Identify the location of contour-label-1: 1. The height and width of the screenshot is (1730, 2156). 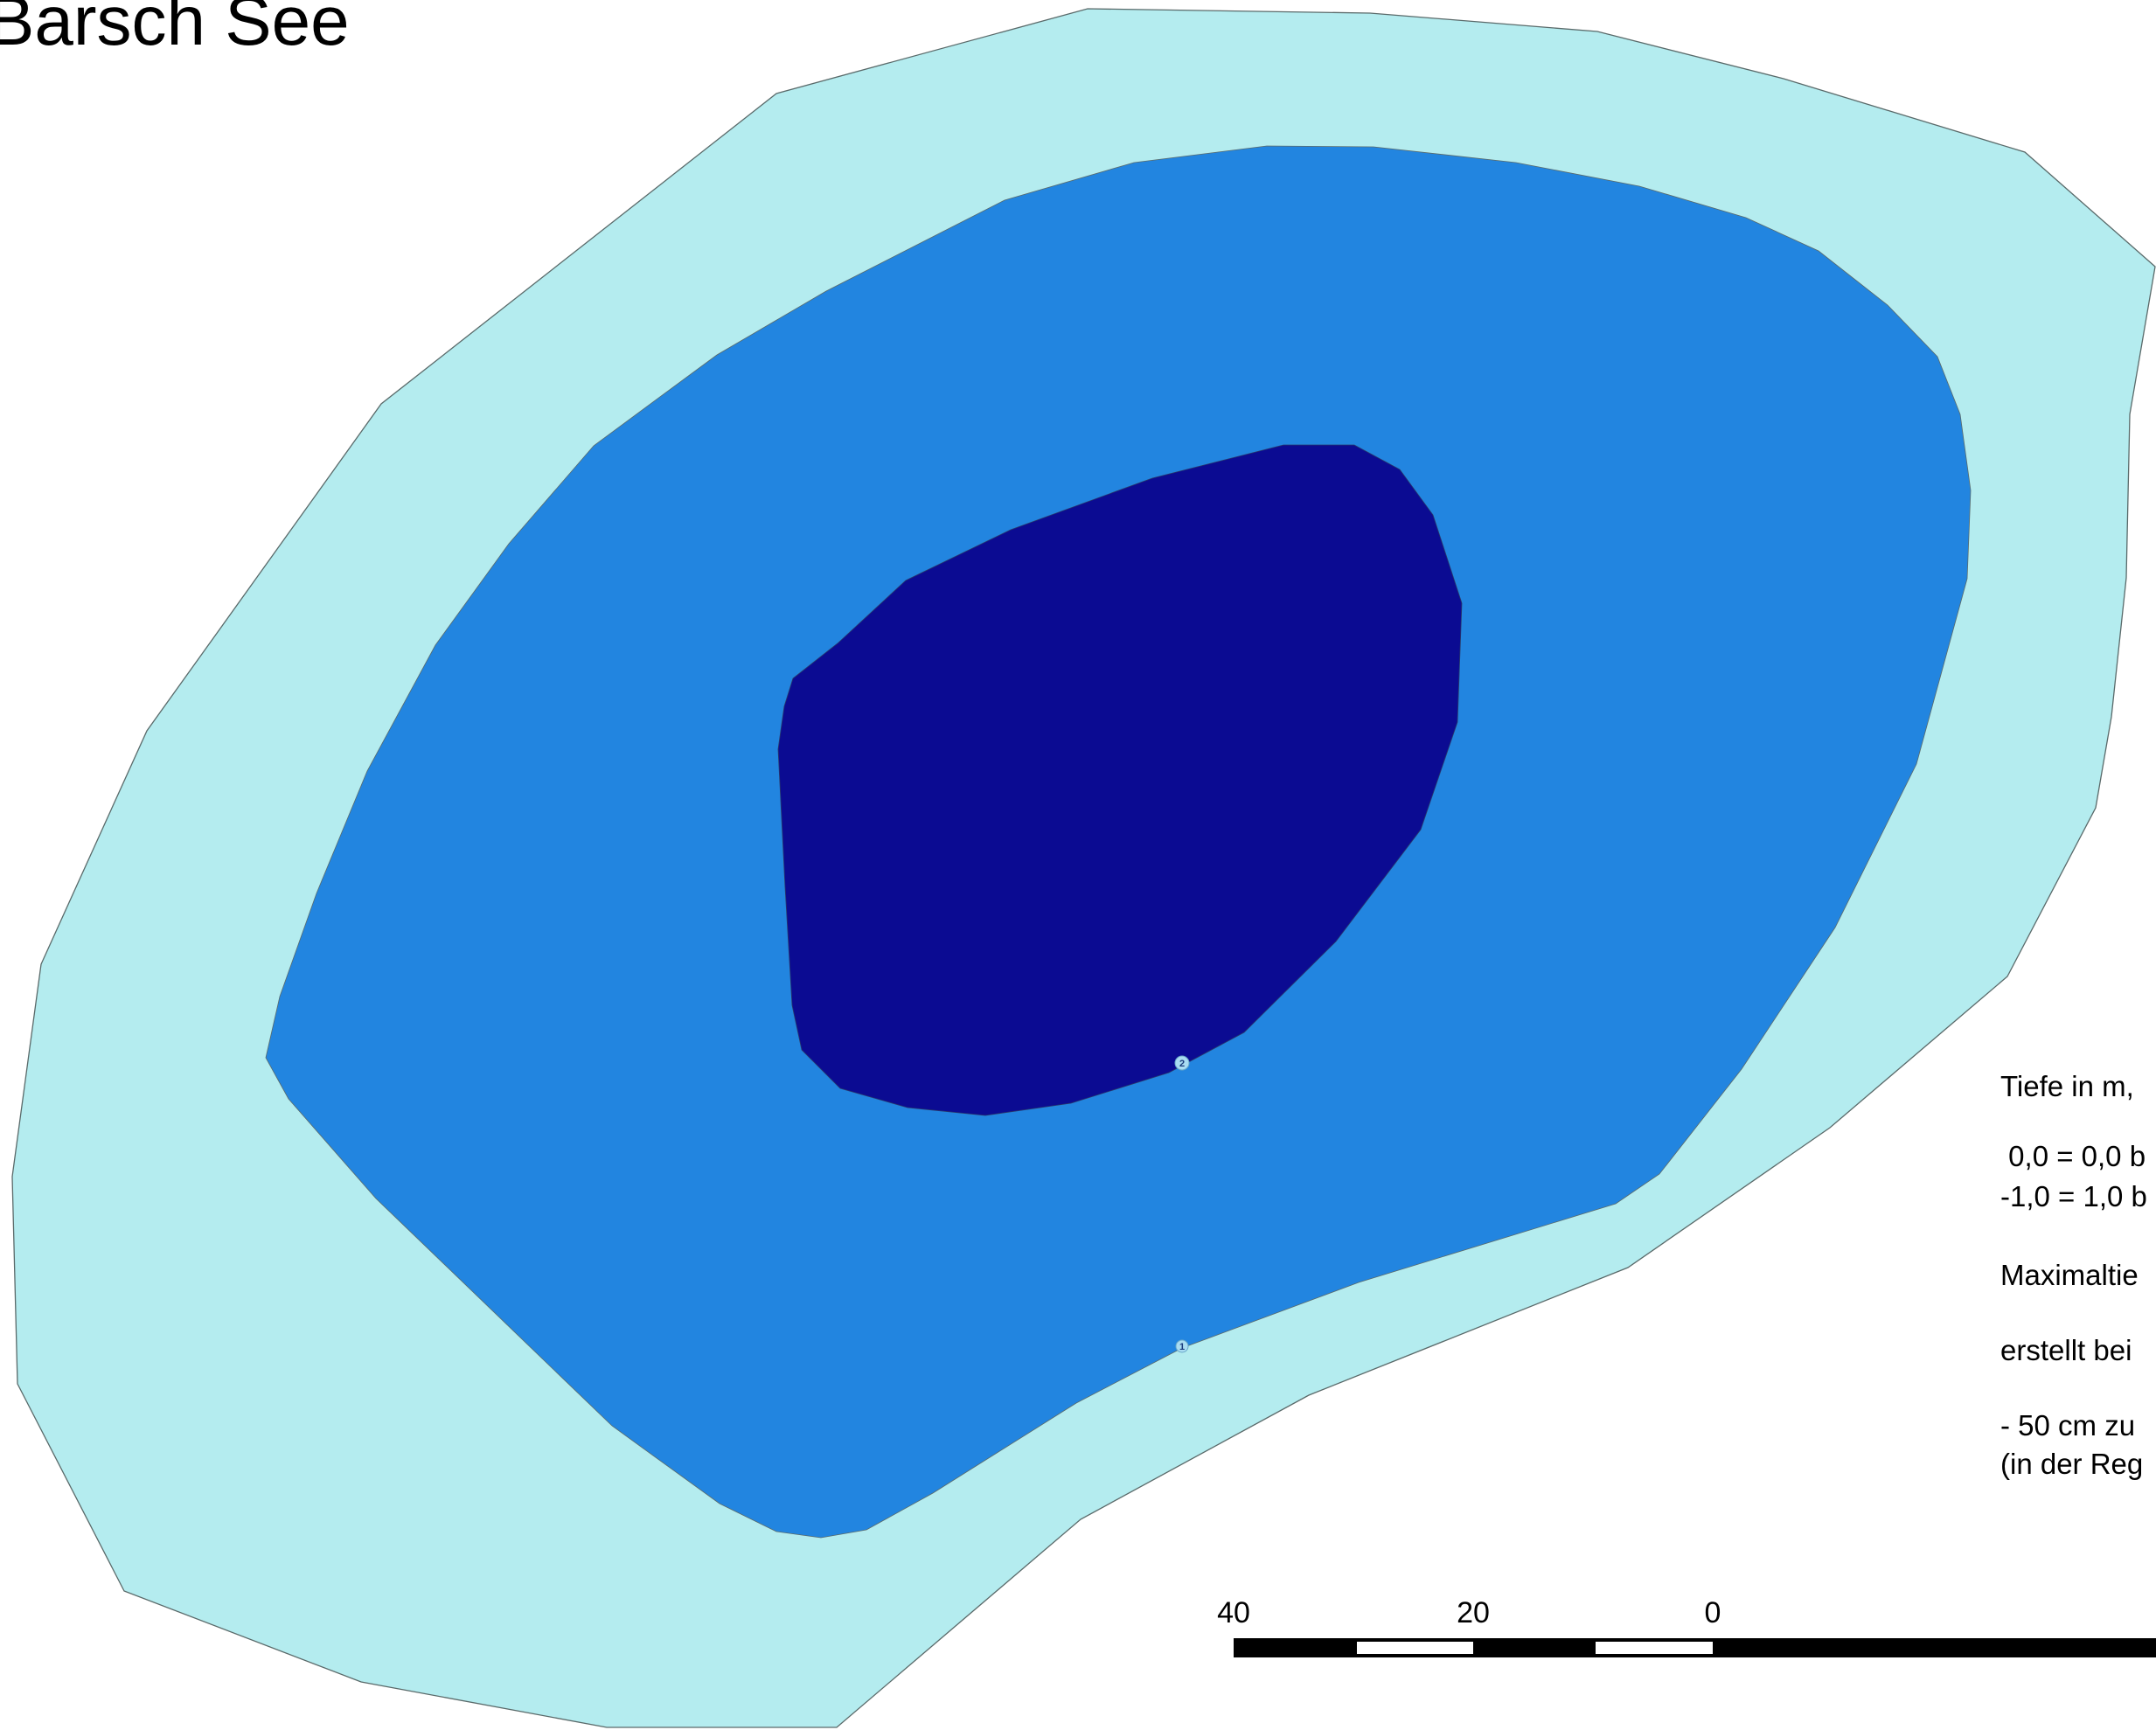
(1182, 1346).